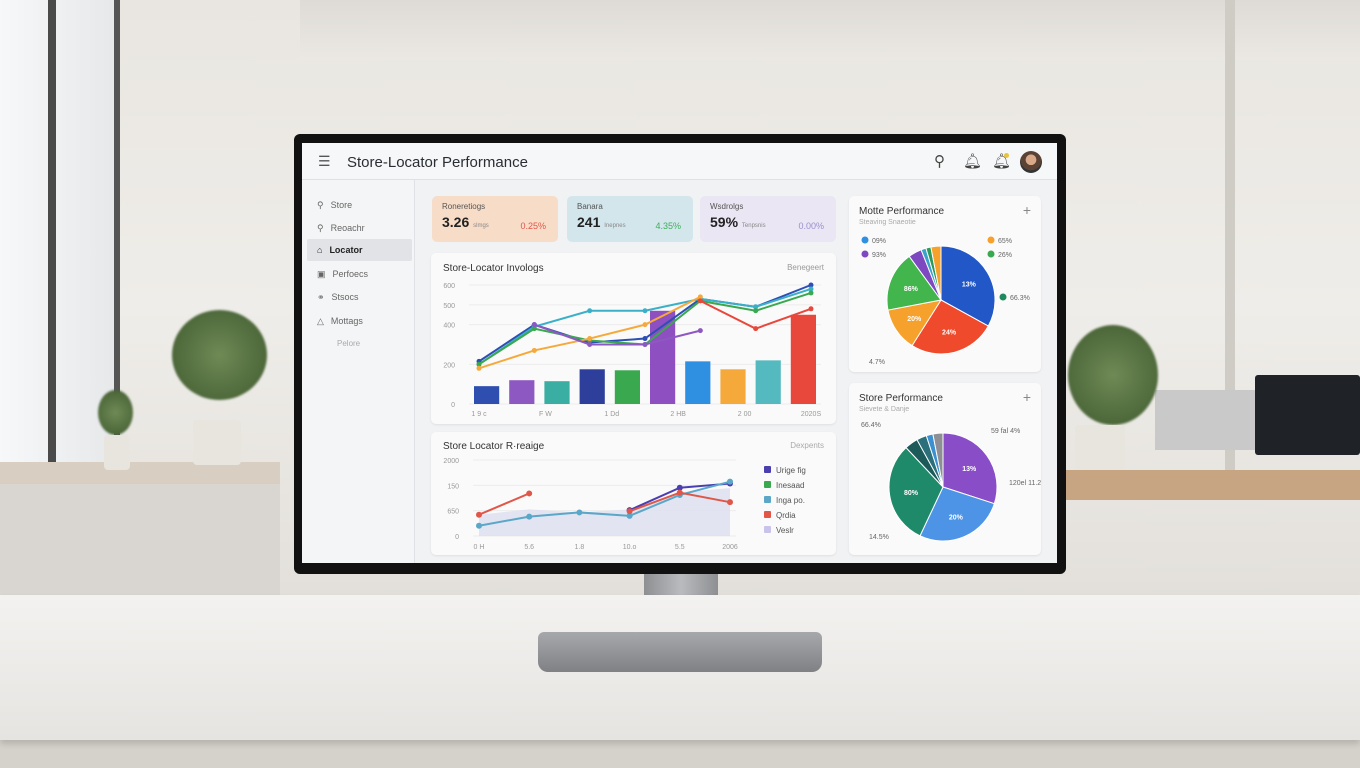 This screenshot has height=768, width=1360. Describe the element at coordinates (320, 320) in the screenshot. I see `users-icon: △` at that location.